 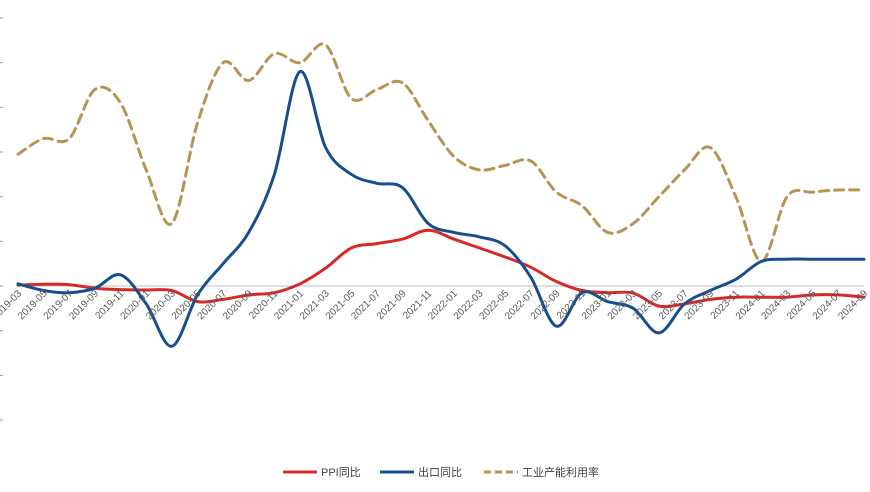 What do you see at coordinates (560, 472) in the screenshot?
I see `legend-label: 工业产能利用率` at bounding box center [560, 472].